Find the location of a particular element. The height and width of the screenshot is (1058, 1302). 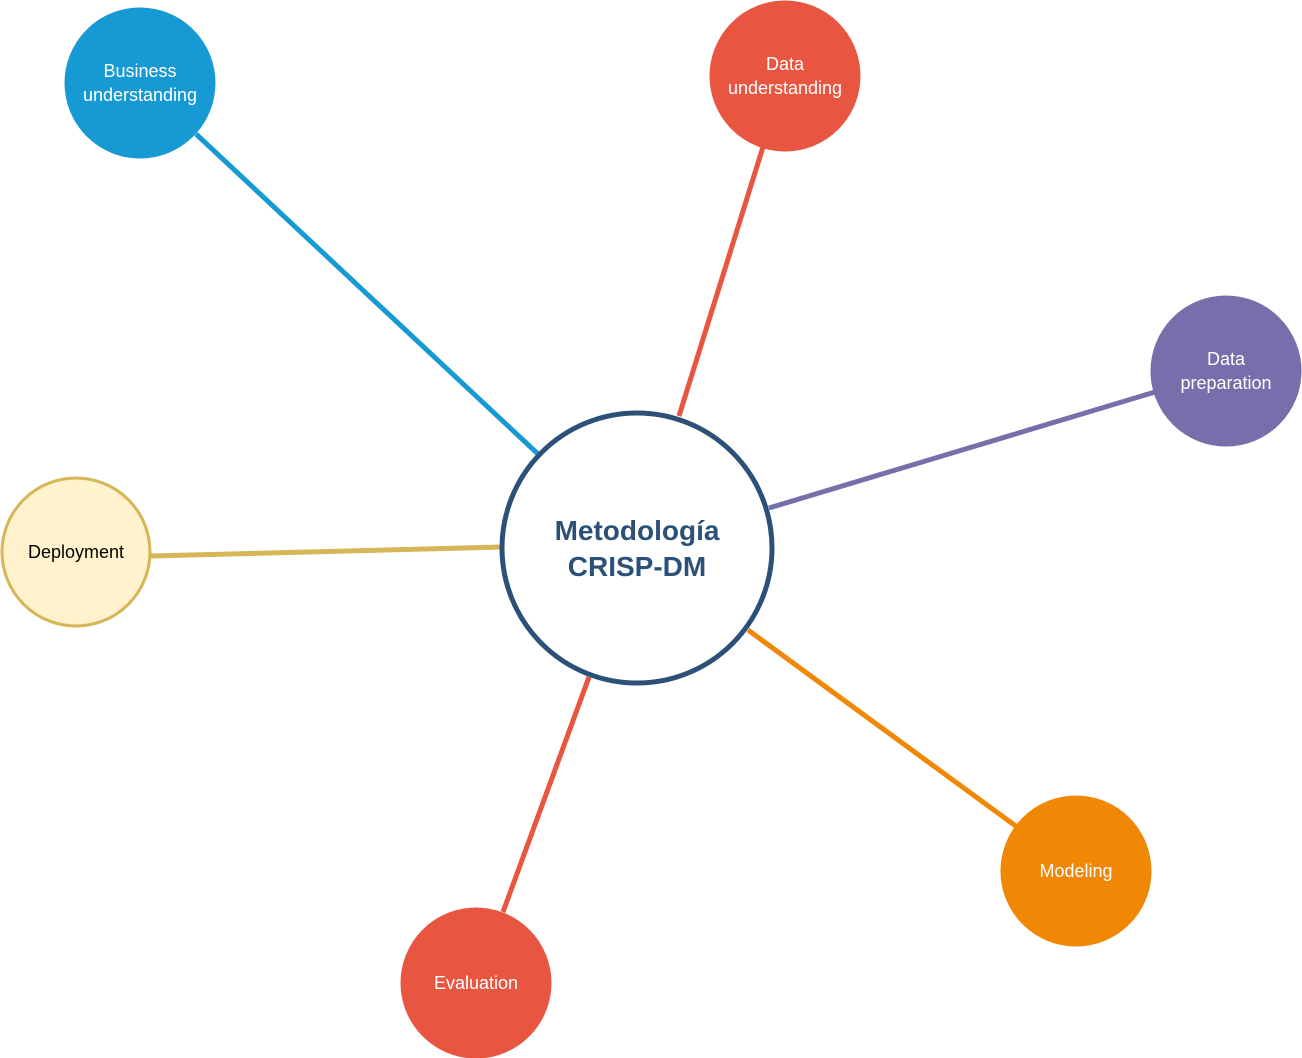

center-title-line: Metodología is located at coordinates (637, 530).